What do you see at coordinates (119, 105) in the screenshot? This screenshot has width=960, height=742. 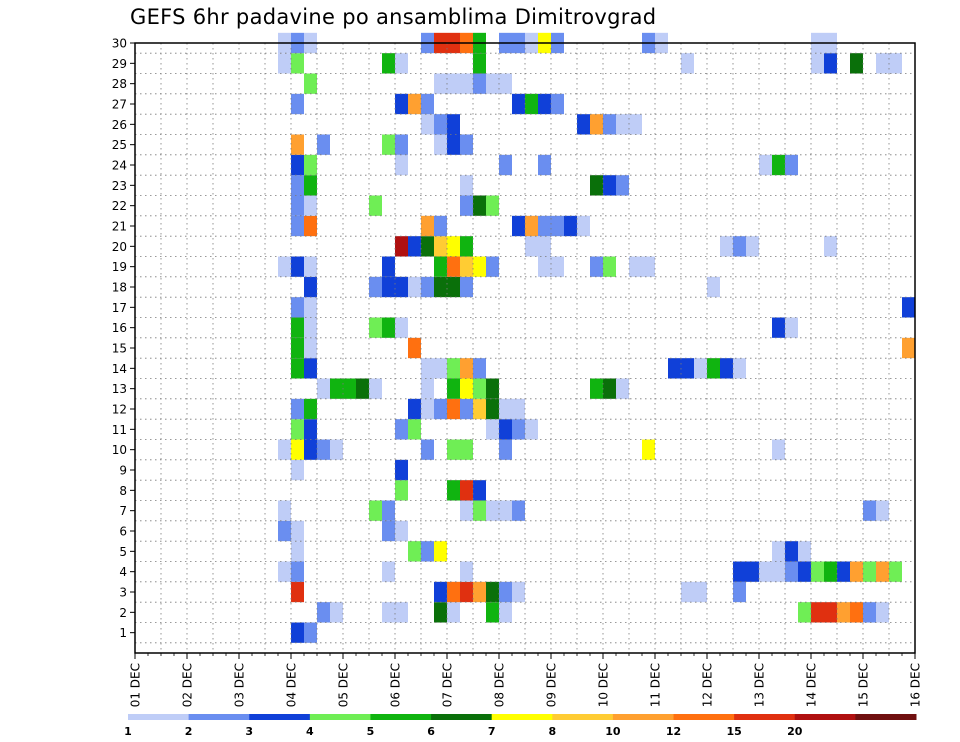 I see `y-tick-label: 27` at bounding box center [119, 105].